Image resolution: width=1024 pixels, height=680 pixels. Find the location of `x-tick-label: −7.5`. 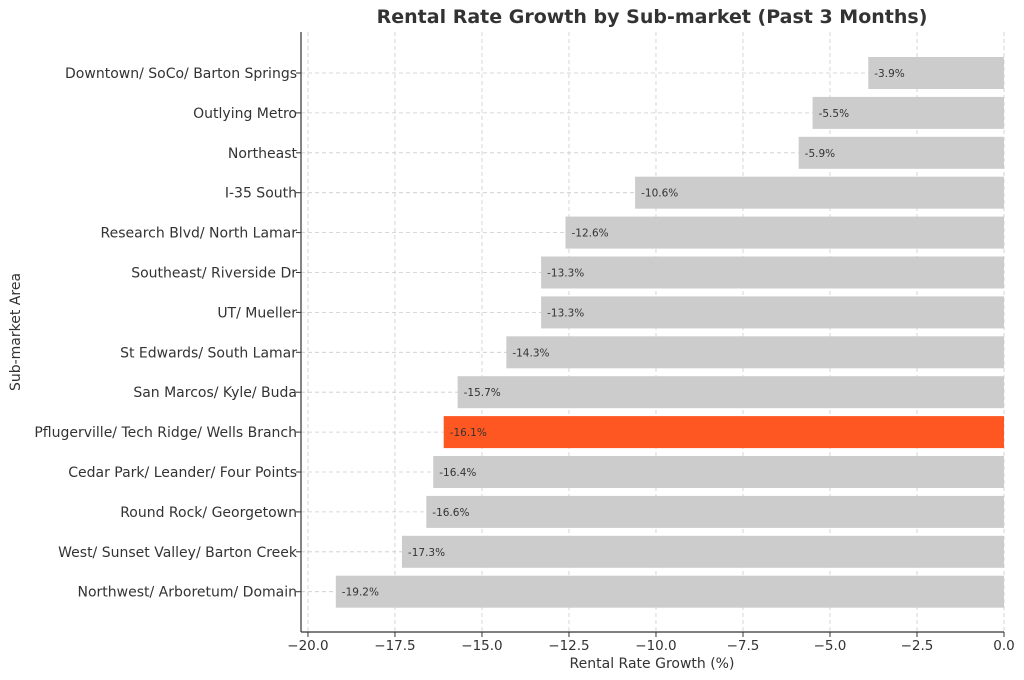

x-tick-label: −7.5 is located at coordinates (743, 646).